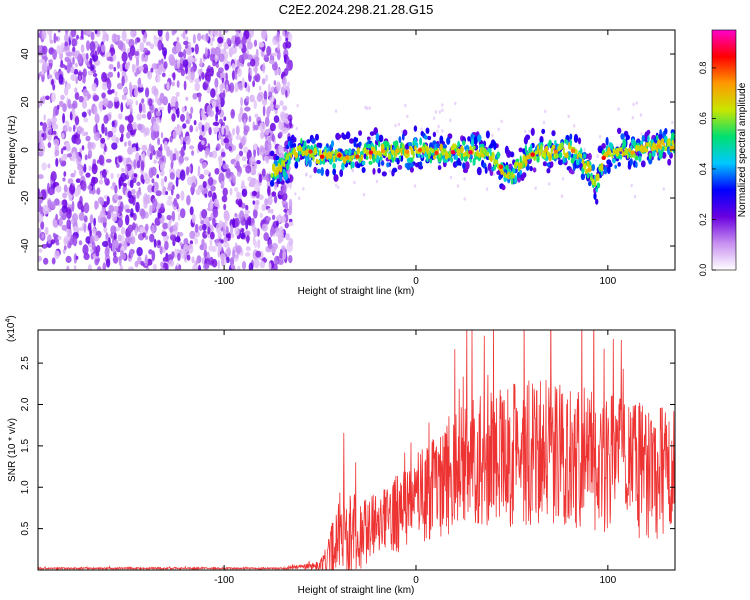  I want to click on colorbar-tick-label: 0.6, so click(703, 118).